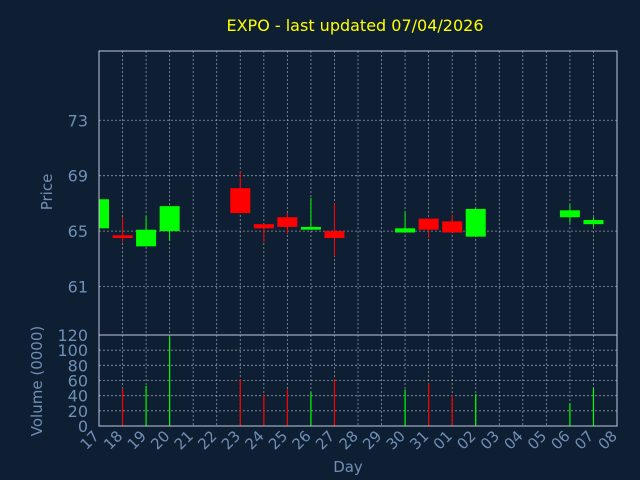  Describe the element at coordinates (351, 214) in the screenshot. I see `price-candles` at that location.